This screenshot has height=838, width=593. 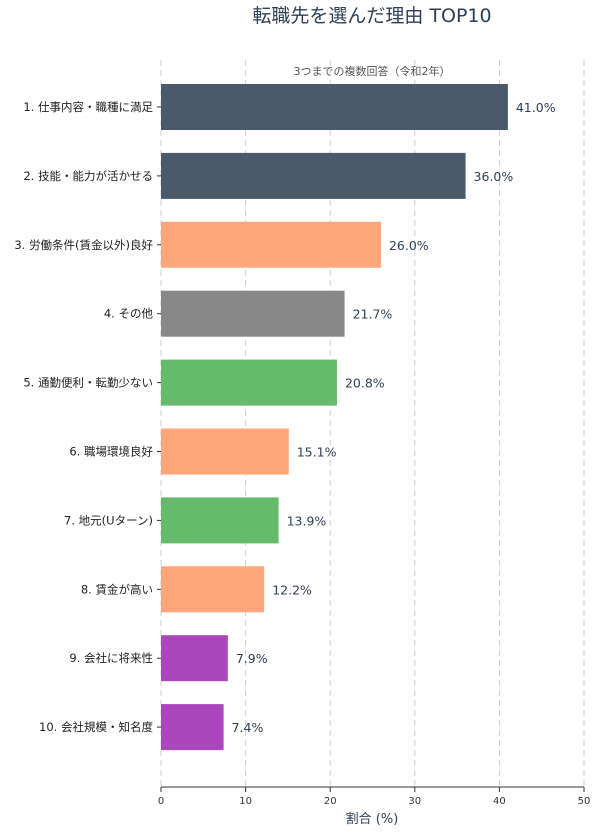 I want to click on value-label: 26.0%, so click(x=409, y=245).